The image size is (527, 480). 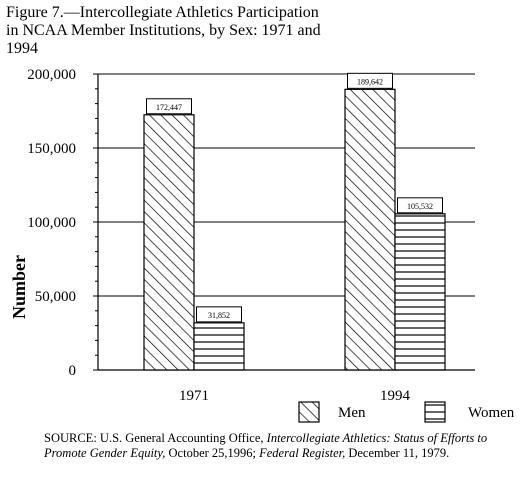 What do you see at coordinates (73, 371) in the screenshot?
I see `y-tick-label: 0` at bounding box center [73, 371].